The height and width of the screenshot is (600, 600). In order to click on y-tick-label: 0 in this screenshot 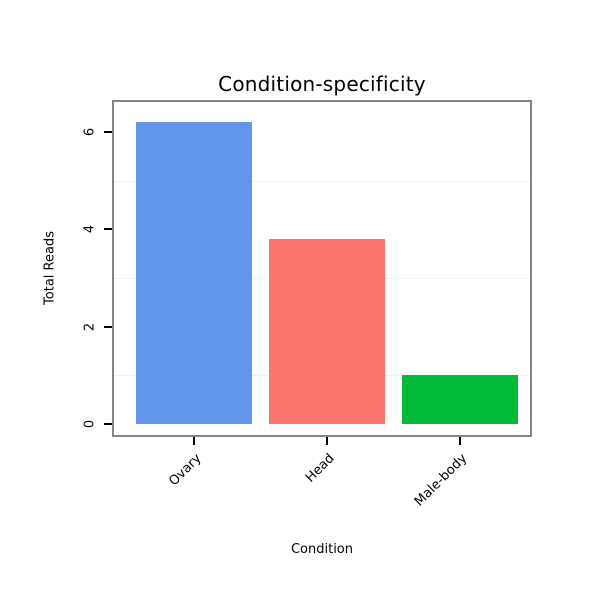, I will do `click(90, 424)`.